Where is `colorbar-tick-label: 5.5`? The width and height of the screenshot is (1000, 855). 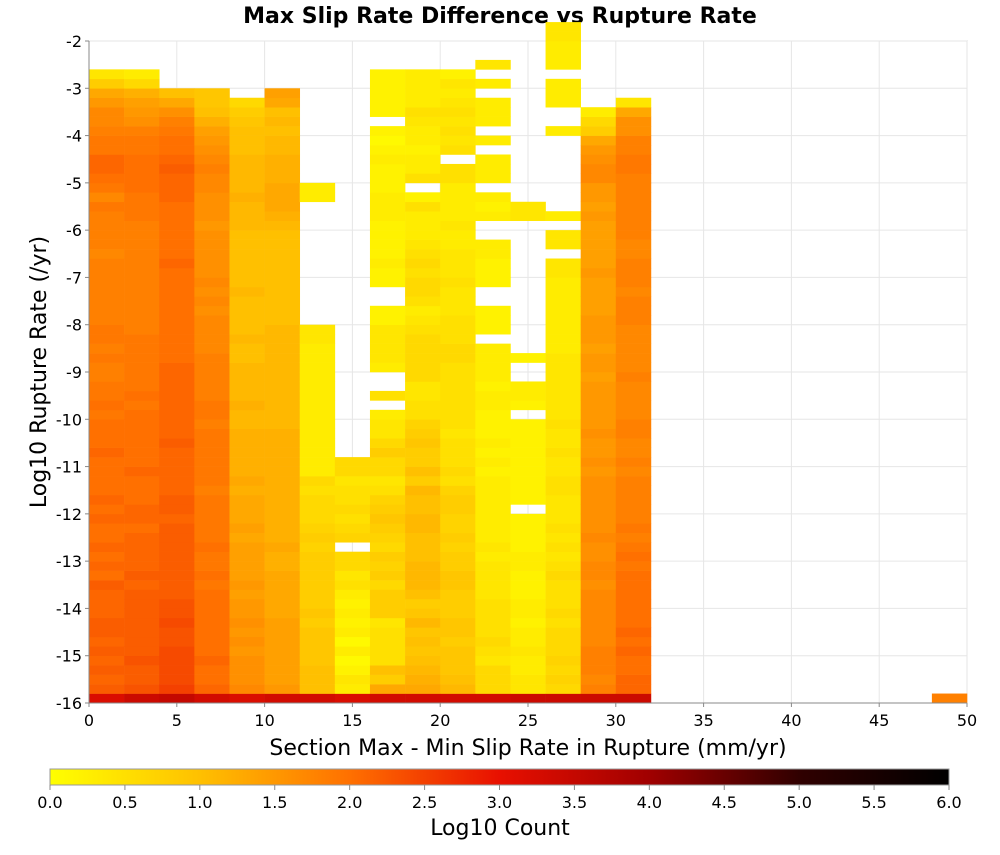
colorbar-tick-label: 5.5 is located at coordinates (873, 802).